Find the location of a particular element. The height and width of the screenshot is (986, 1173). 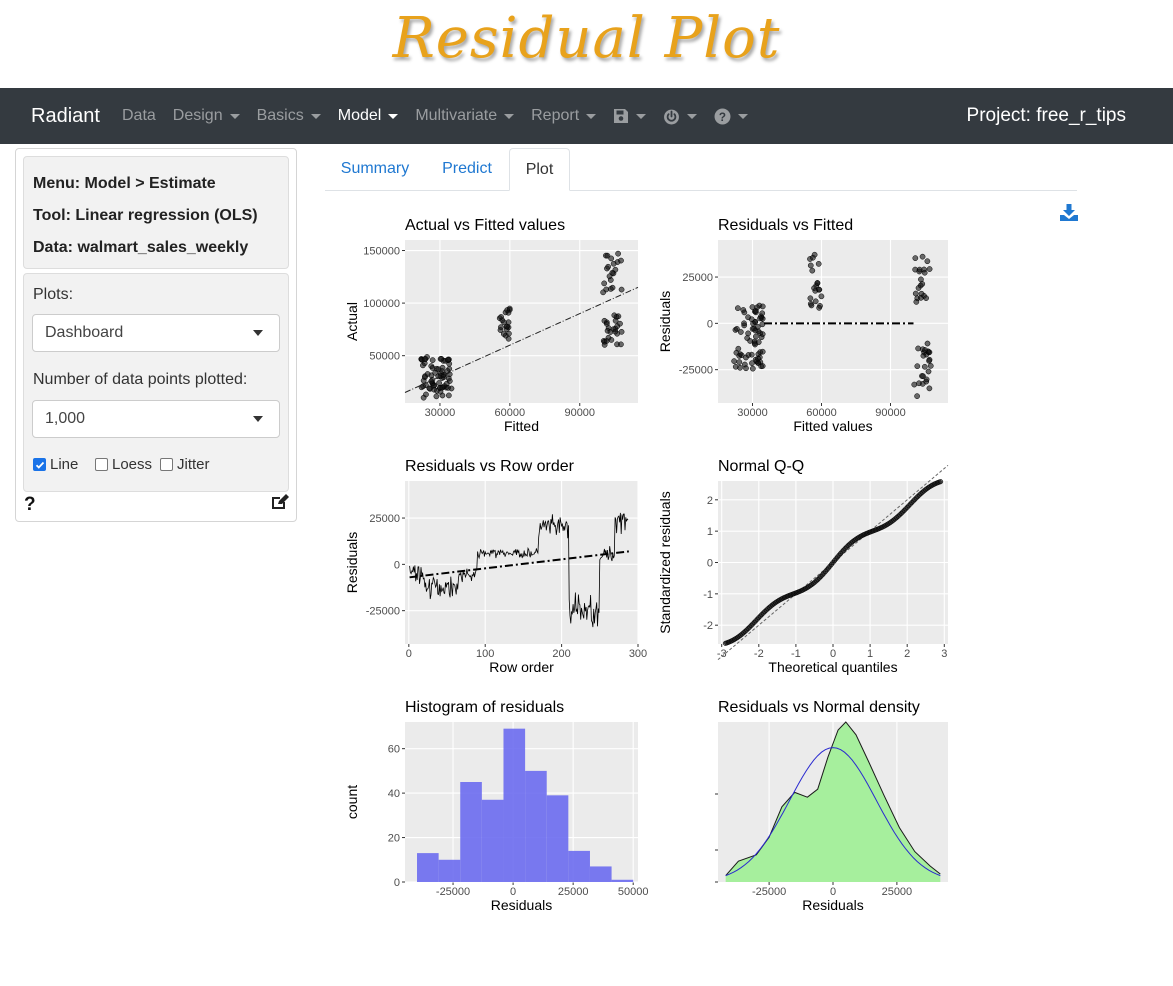

npoints-select: 1,000 is located at coordinates (156, 419).